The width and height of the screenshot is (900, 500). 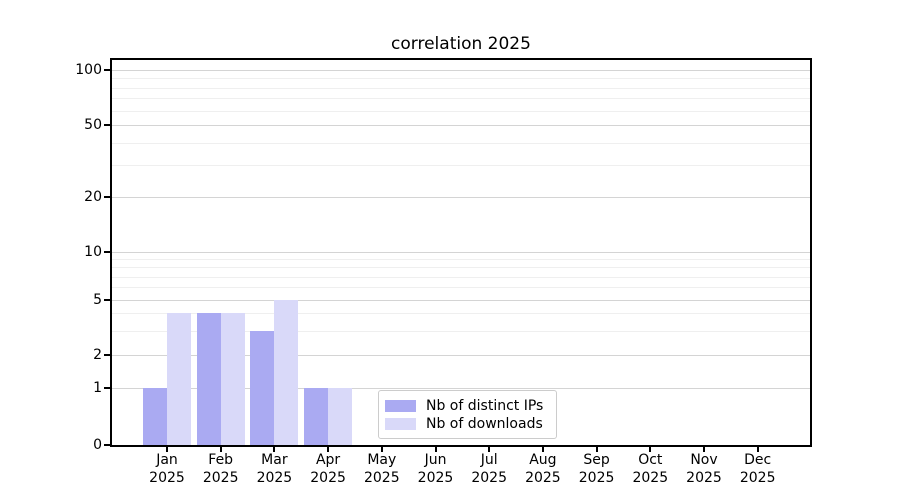 I want to click on x-tick-month: Jan, so click(x=167, y=460).